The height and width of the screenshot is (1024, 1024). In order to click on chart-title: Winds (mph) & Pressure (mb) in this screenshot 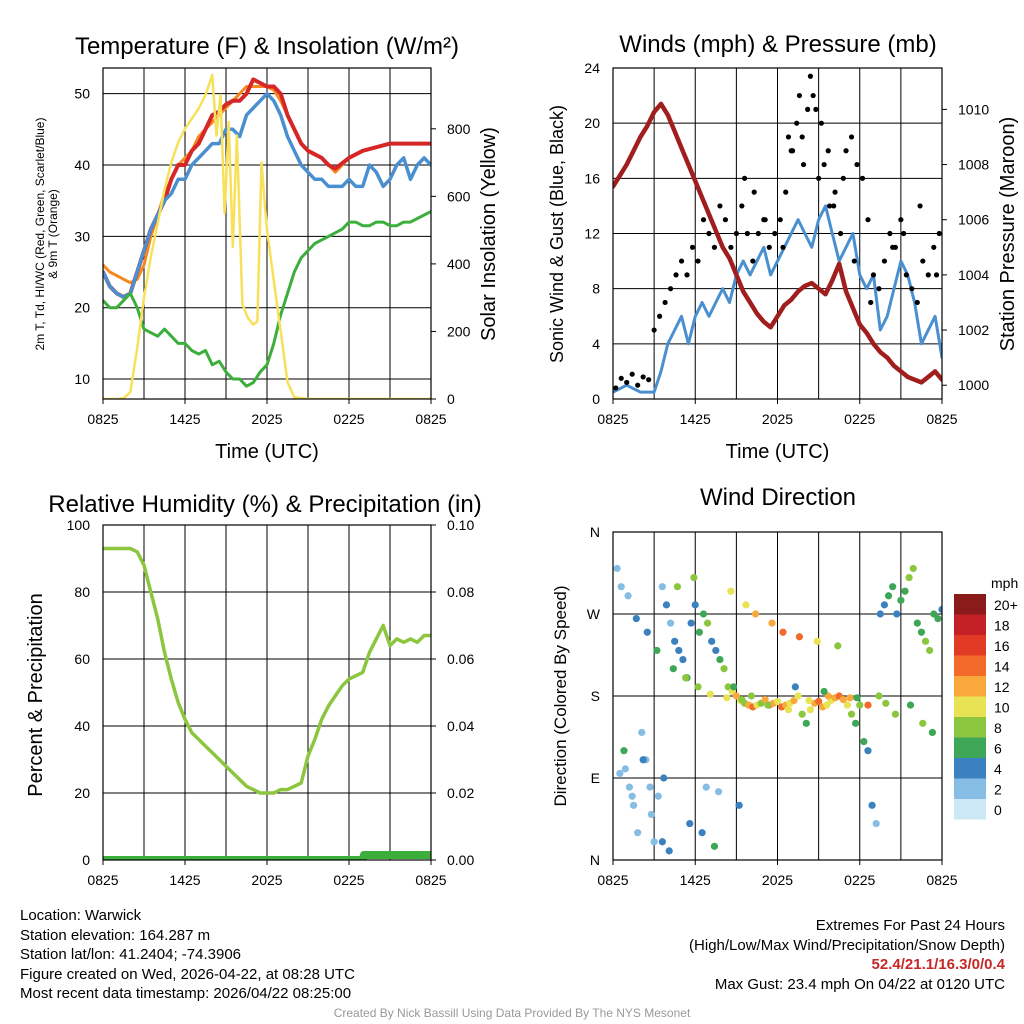, I will do `click(777, 44)`.